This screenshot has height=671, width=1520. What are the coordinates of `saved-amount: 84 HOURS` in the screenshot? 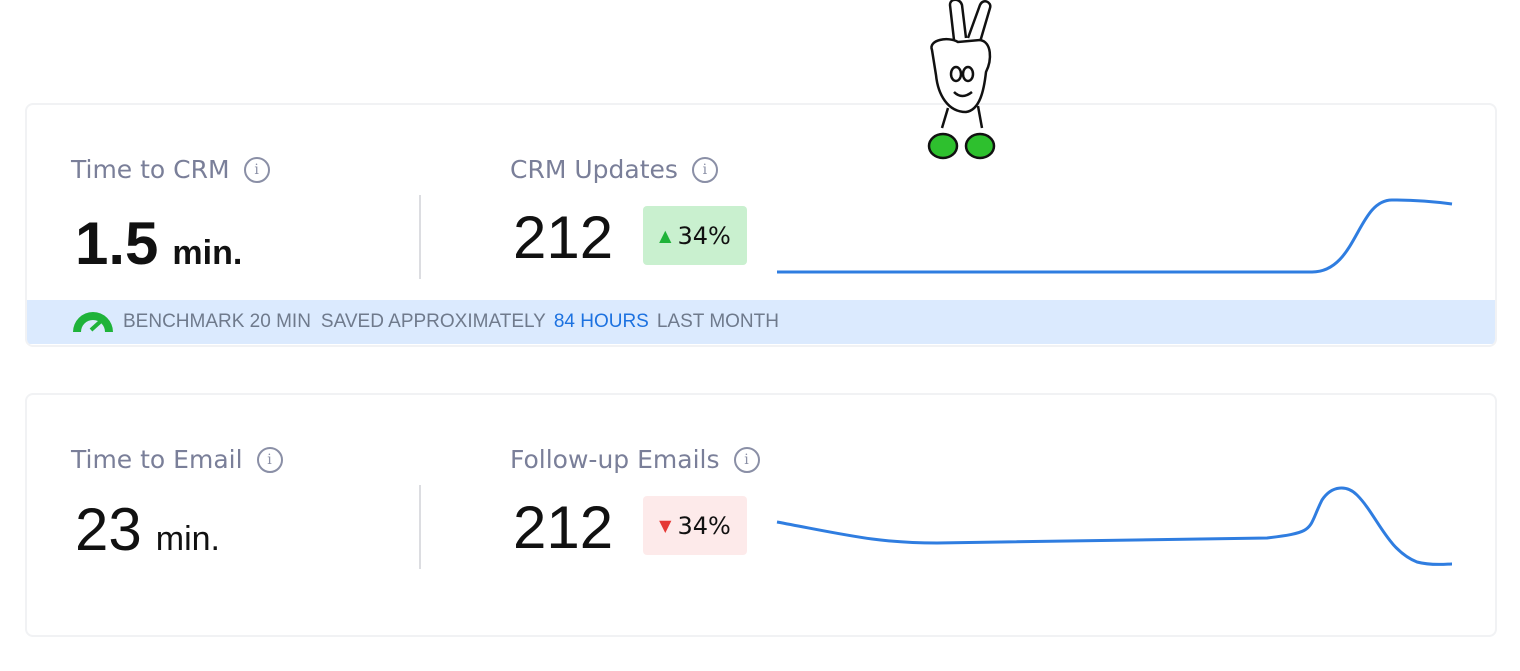 It's located at (601, 321).